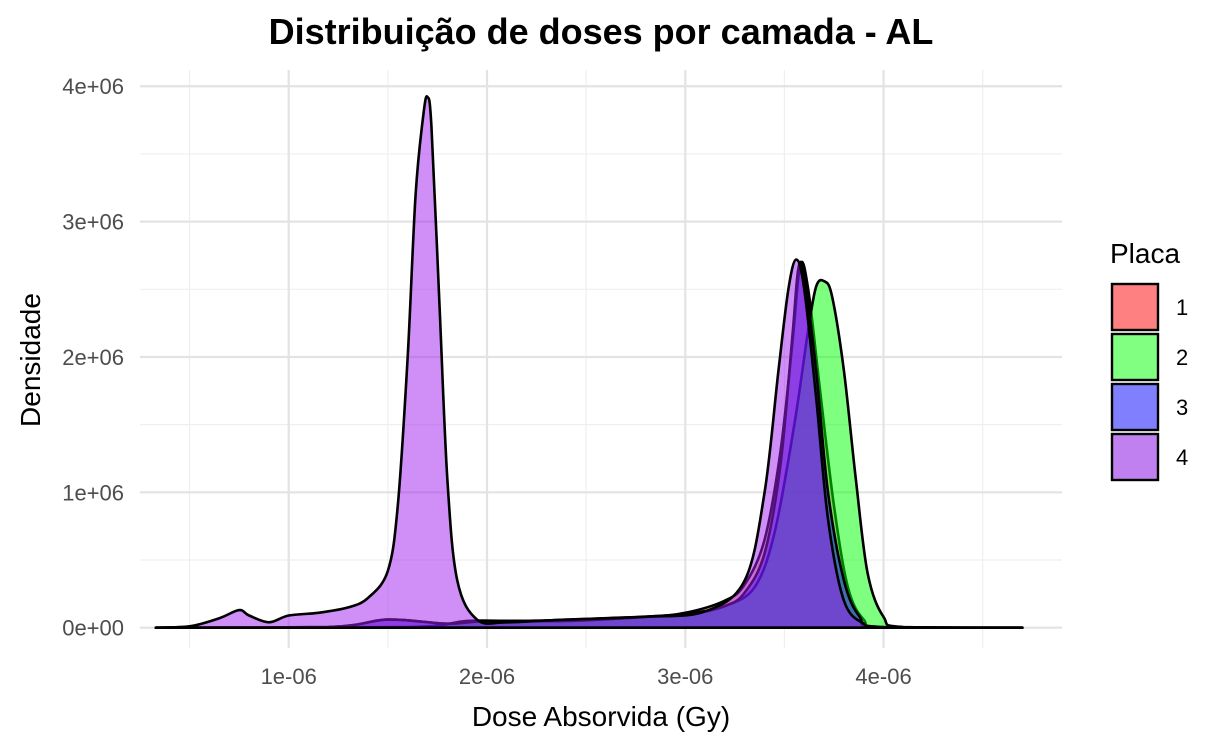  I want to click on x-tick-label: 2e-06, so click(487, 676).